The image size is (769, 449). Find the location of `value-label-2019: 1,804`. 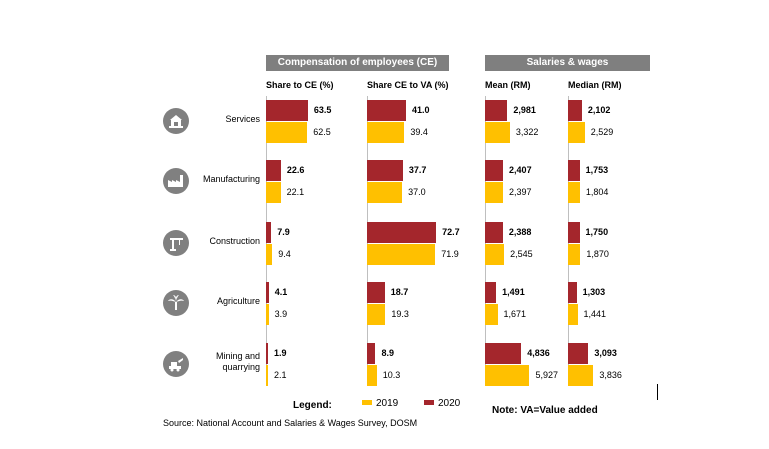

value-label-2019: 1,804 is located at coordinates (597, 192).